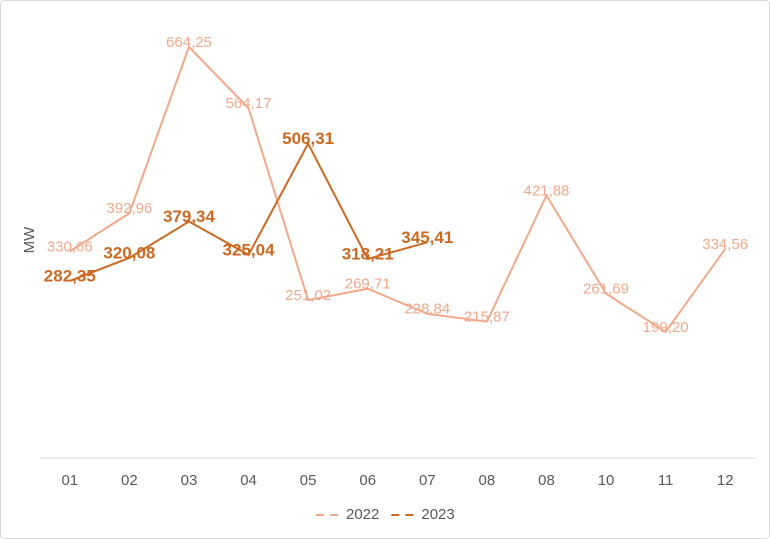  I want to click on x-tick-label: 02, so click(129, 480).